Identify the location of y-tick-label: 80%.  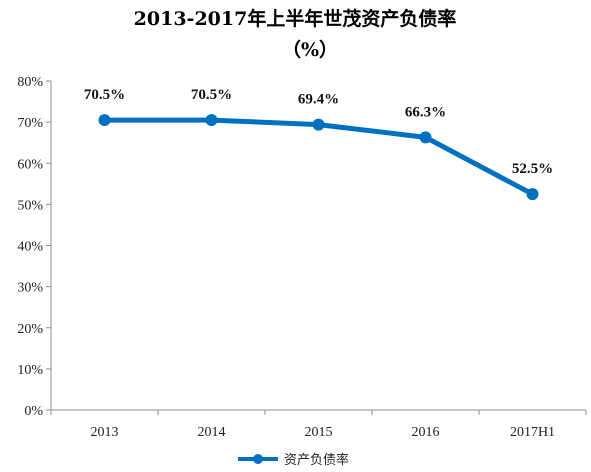
(30, 82).